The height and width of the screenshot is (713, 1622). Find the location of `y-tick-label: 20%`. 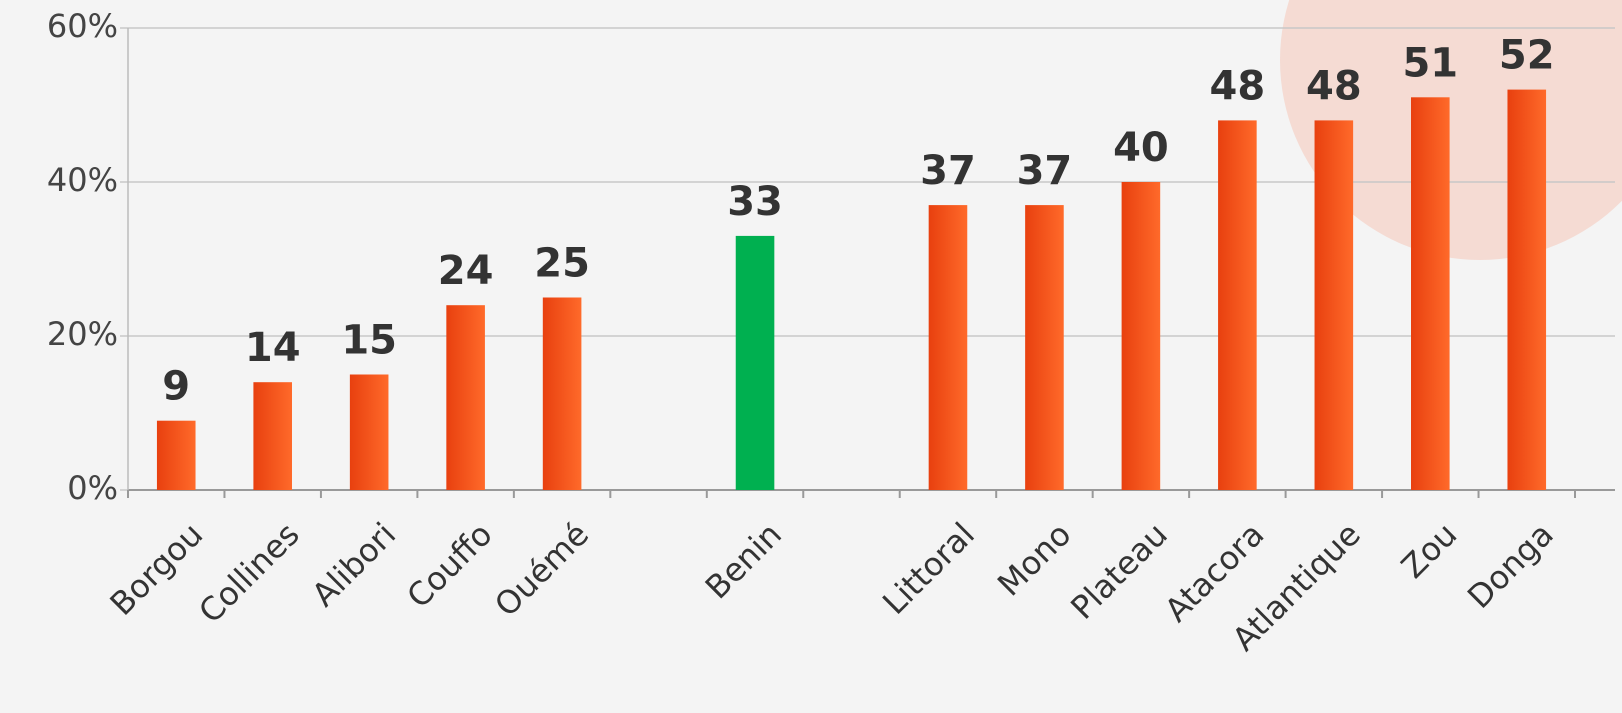

y-tick-label: 20% is located at coordinates (82, 334).